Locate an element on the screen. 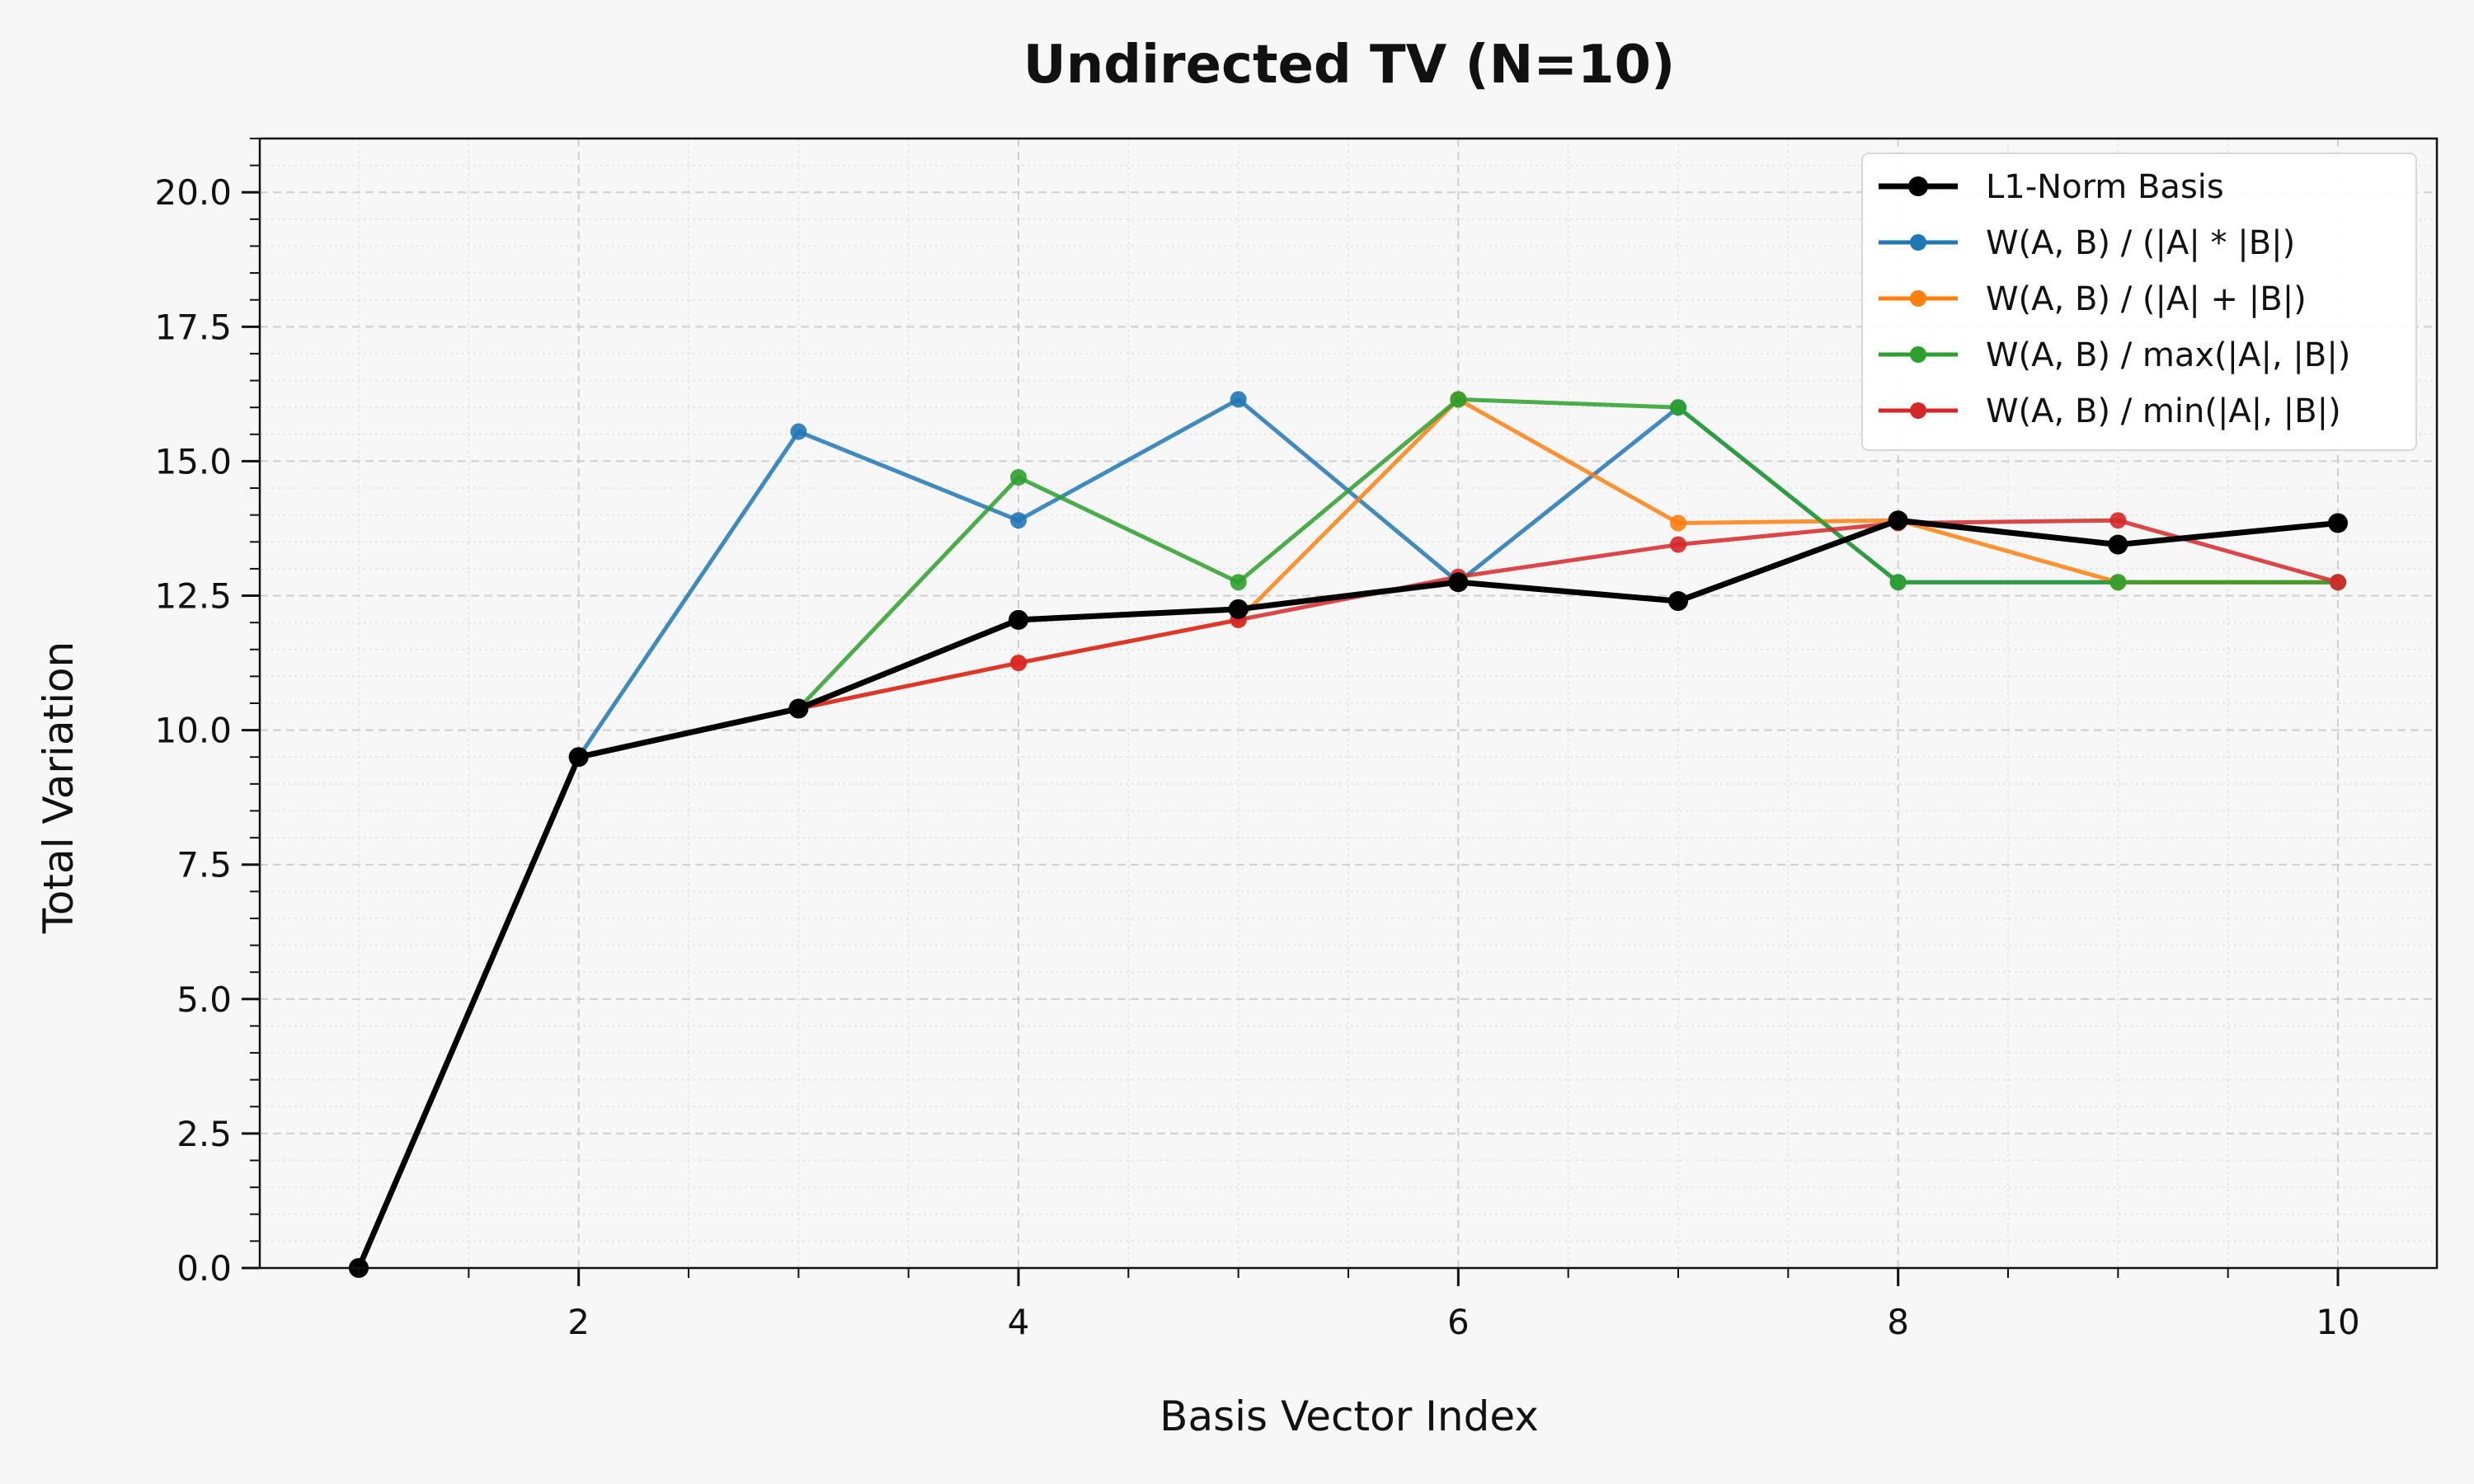 This screenshot has width=2474, height=1484. x-tick-label: 10 is located at coordinates (2337, 1322).